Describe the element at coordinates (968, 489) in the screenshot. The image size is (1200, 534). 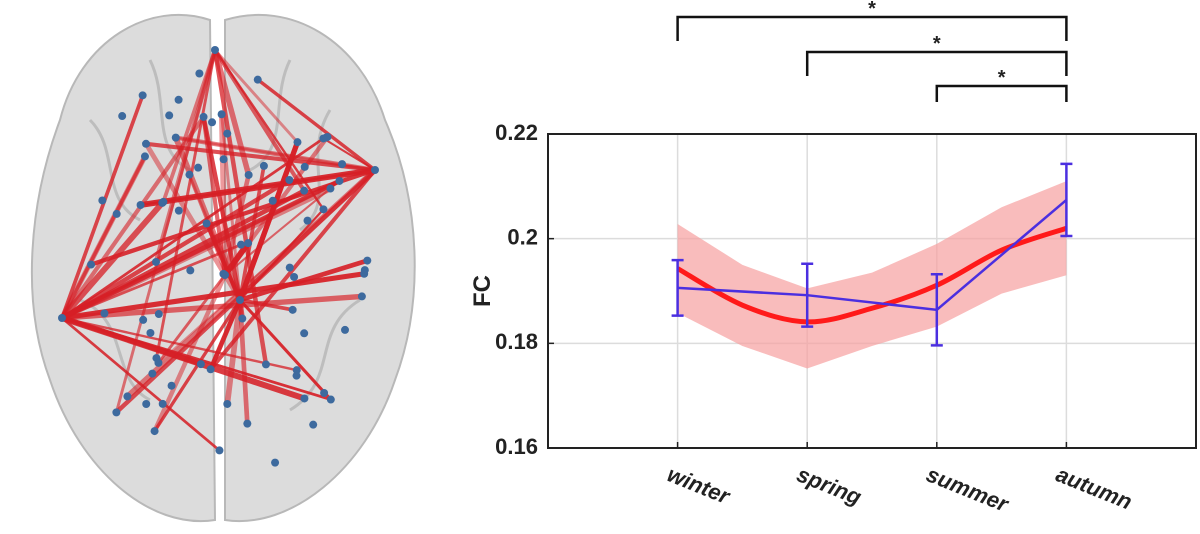
I see `x-tick-label: summer` at that location.